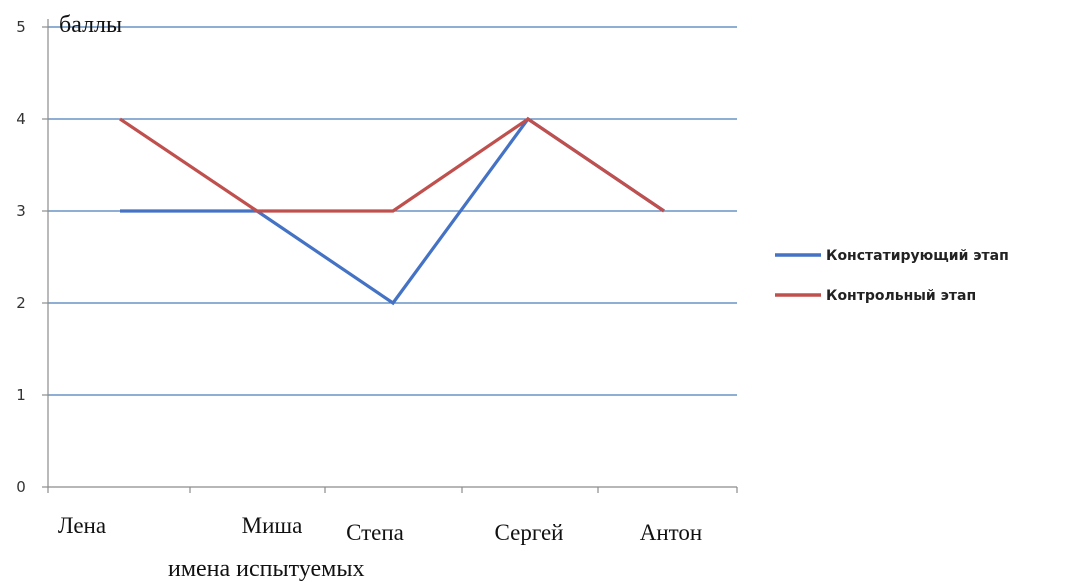  What do you see at coordinates (671, 532) in the screenshot?
I see `x-category-label: Антон` at bounding box center [671, 532].